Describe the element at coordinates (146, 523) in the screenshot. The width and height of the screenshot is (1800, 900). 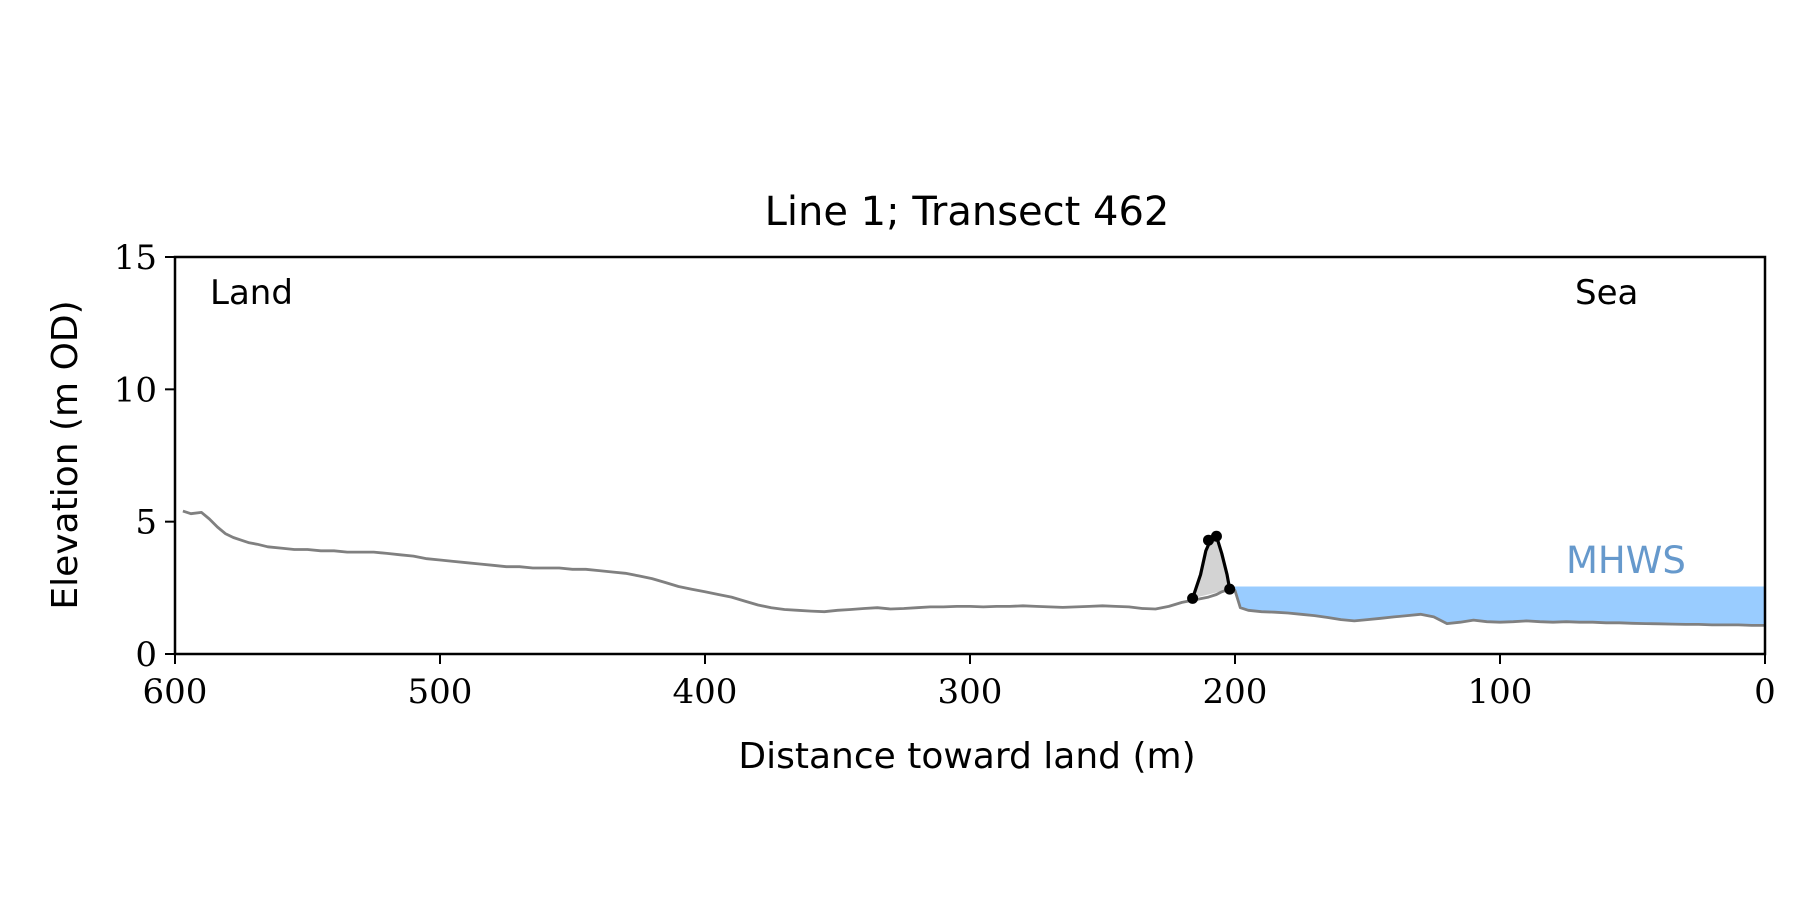
I see `y-tick-label: 5` at that location.